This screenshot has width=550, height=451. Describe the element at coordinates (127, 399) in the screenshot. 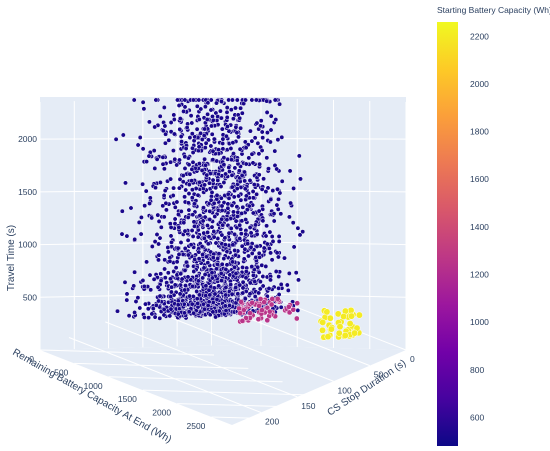

I see `x-tick-label: 1500` at that location.